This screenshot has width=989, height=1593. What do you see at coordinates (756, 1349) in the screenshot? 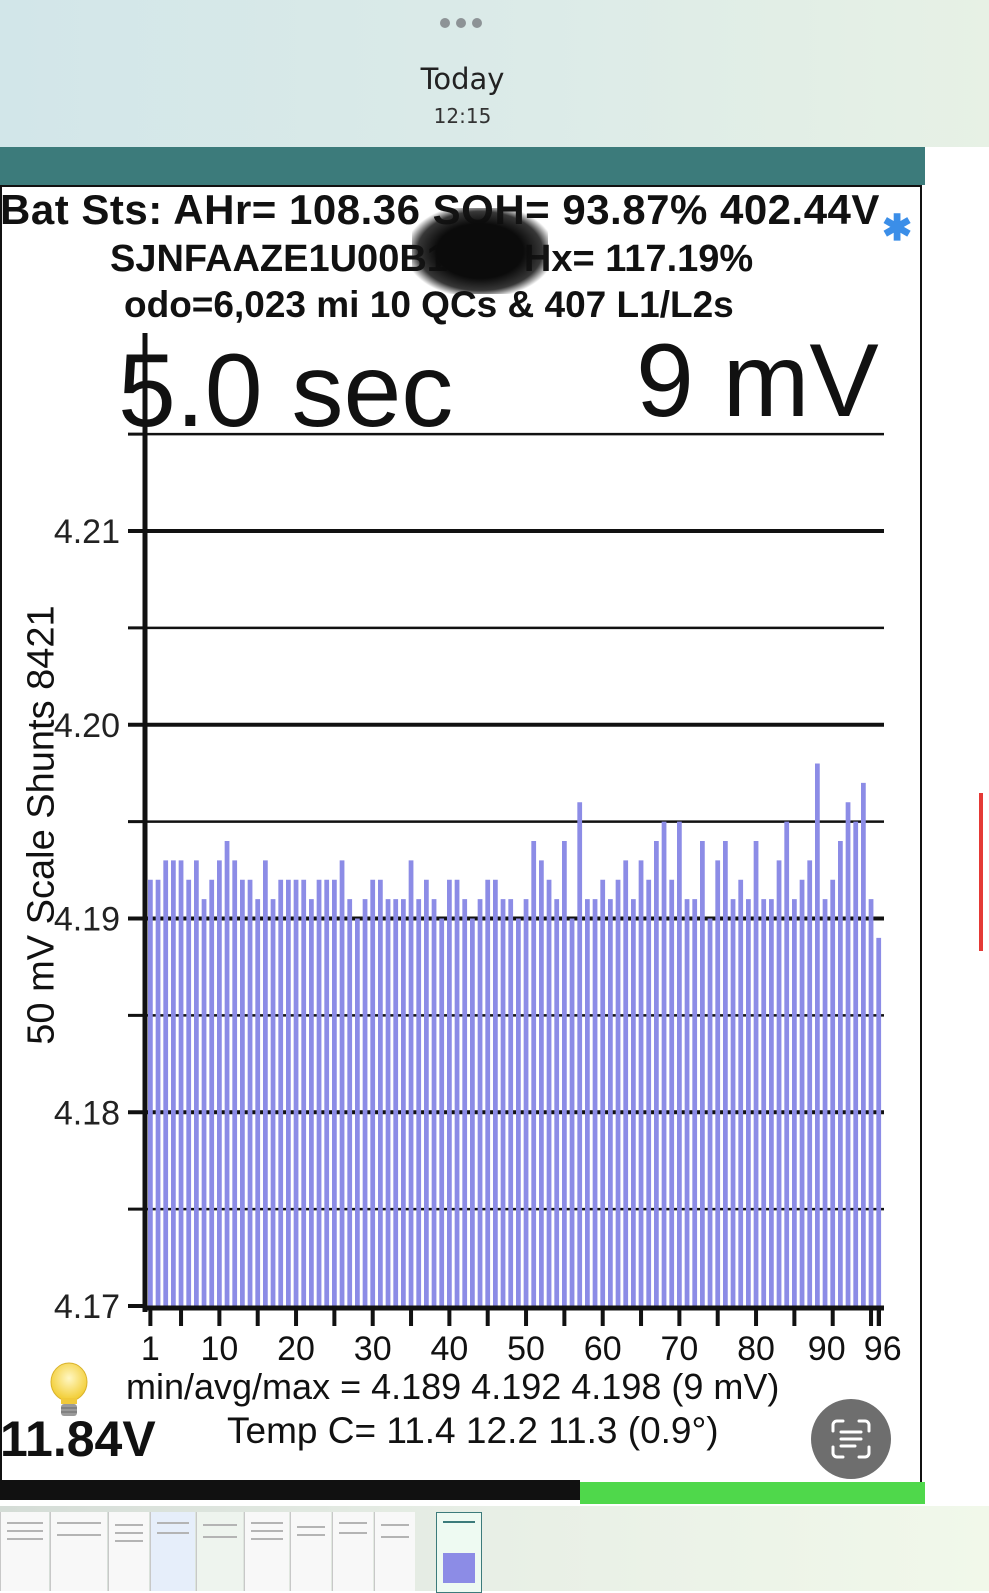
I see `x-tick-label: 80` at bounding box center [756, 1349].